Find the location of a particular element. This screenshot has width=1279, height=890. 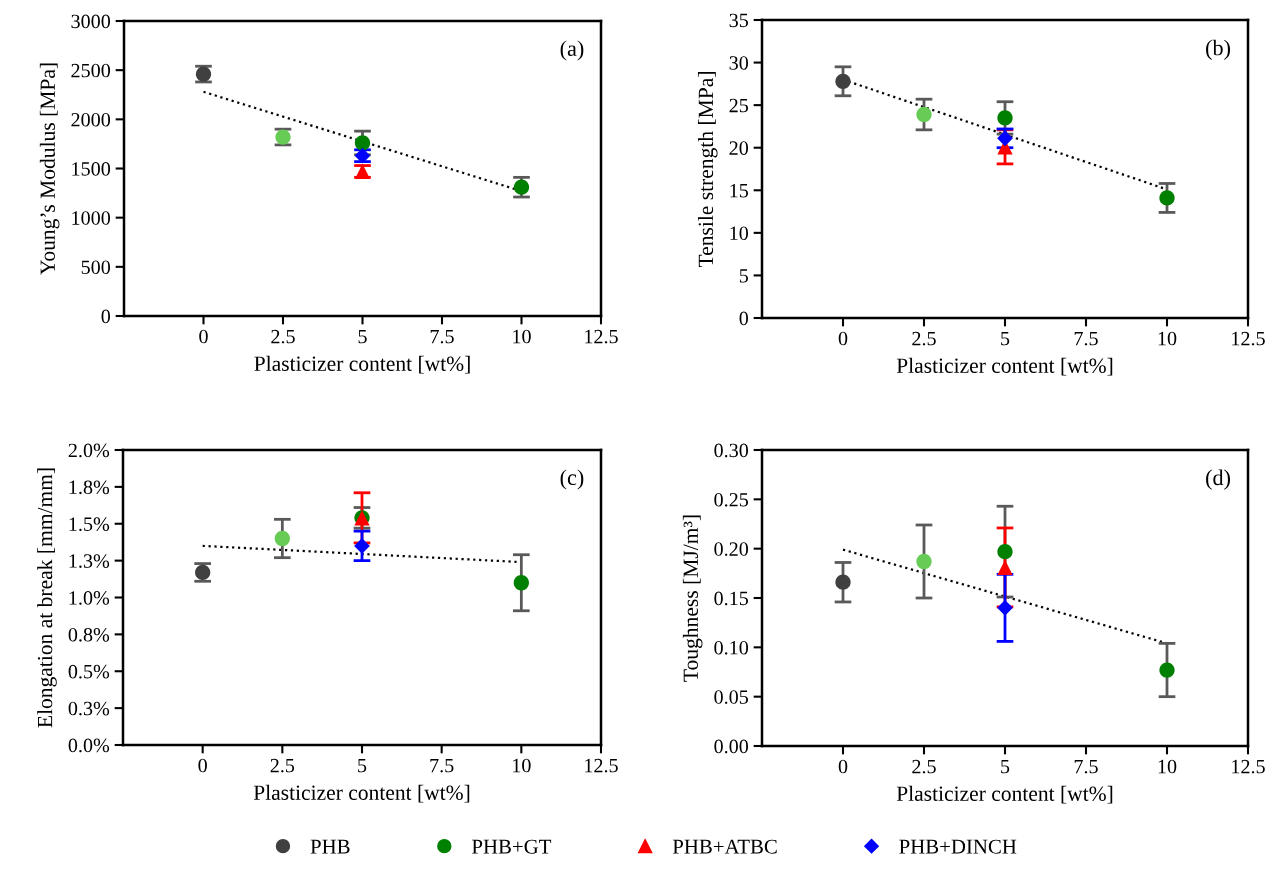

y-tick-label: 25 is located at coordinates (739, 105).